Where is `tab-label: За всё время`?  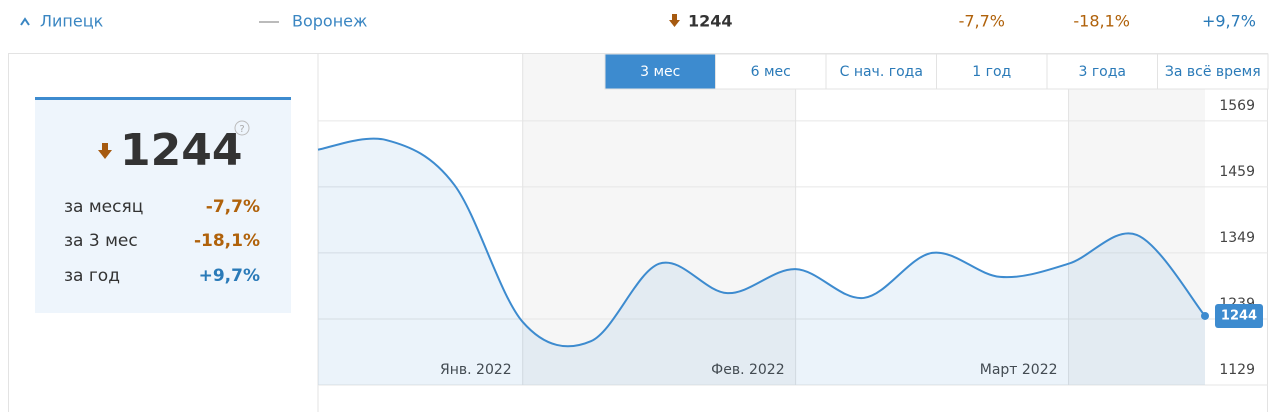
tab-label: За всё время is located at coordinates (1213, 72).